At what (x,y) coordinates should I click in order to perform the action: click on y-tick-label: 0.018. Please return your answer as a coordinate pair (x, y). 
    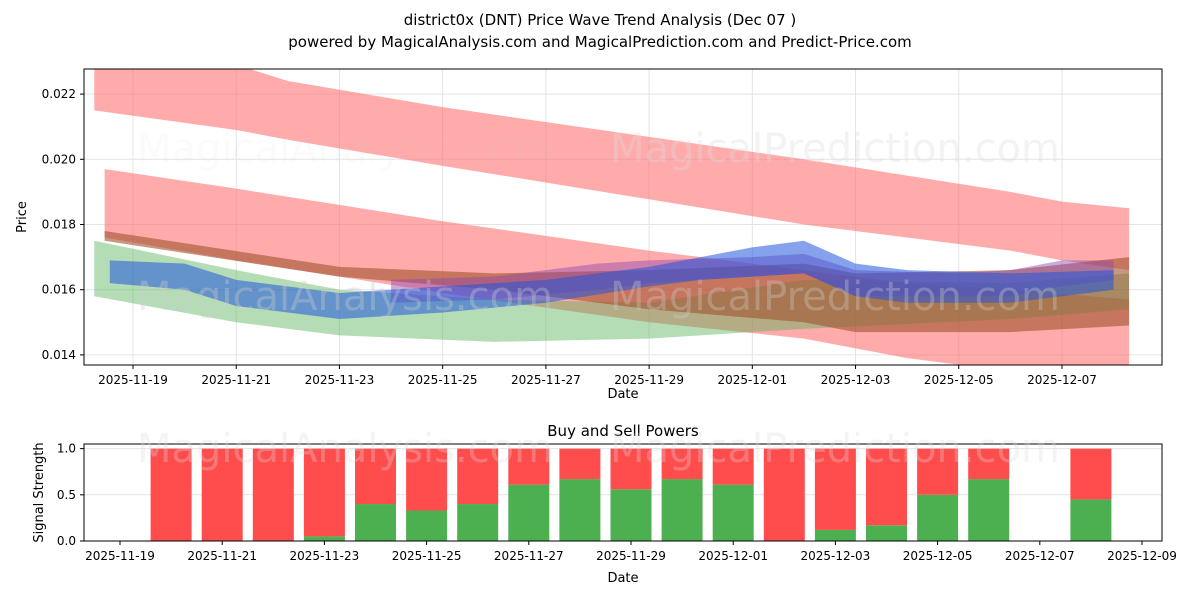
    Looking at the image, I should click on (59, 224).